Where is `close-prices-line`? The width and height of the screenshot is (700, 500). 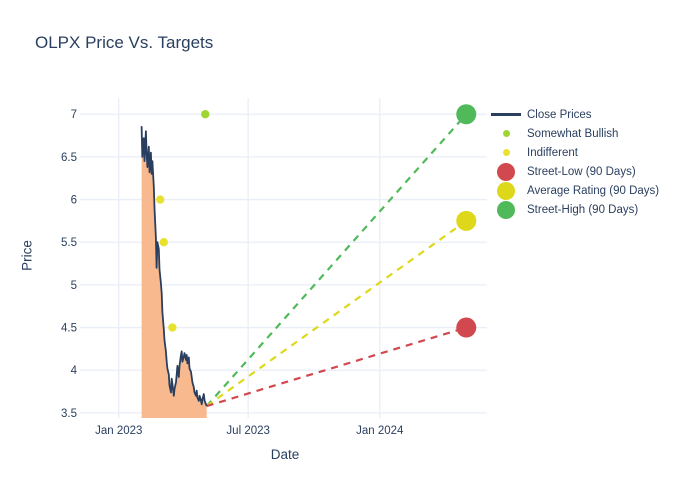
close-prices-line is located at coordinates (174, 266).